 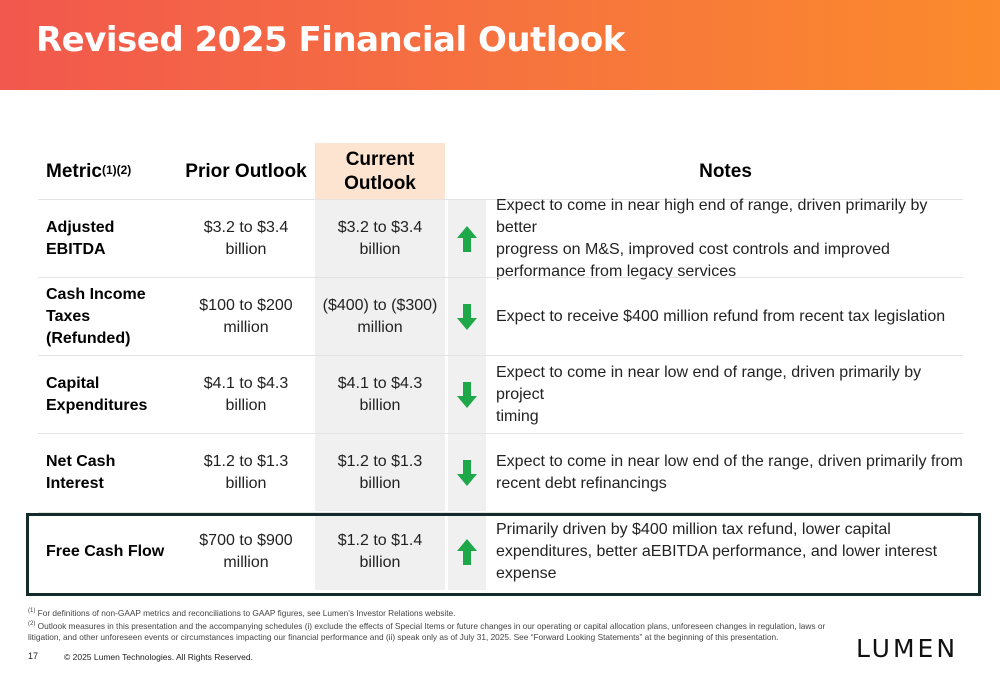 I want to click on prior-range: $3.2 to $3.4, so click(x=246, y=227).